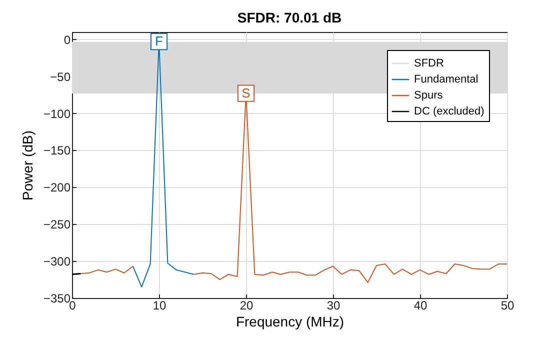  I want to click on legend-label: Fundamental, so click(446, 80).